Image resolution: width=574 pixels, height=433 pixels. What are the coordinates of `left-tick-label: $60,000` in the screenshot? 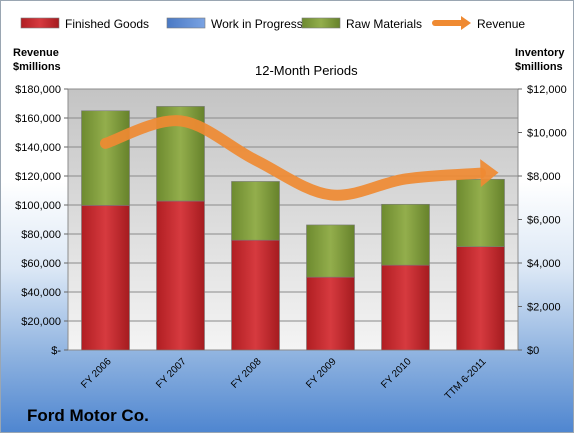 It's located at (41, 264).